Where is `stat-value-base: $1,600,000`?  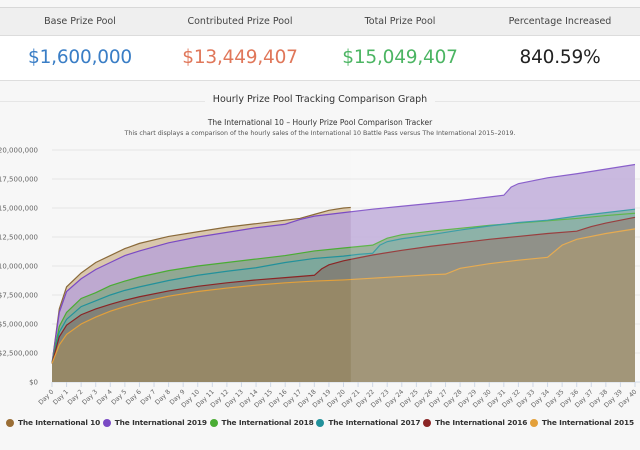
stat-value-base: $1,600,000 is located at coordinates (80, 57).